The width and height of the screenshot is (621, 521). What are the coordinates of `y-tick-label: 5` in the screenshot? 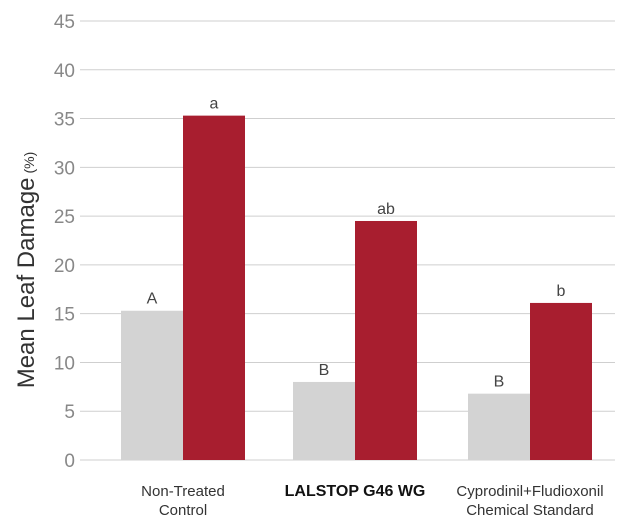 It's located at (69, 412).